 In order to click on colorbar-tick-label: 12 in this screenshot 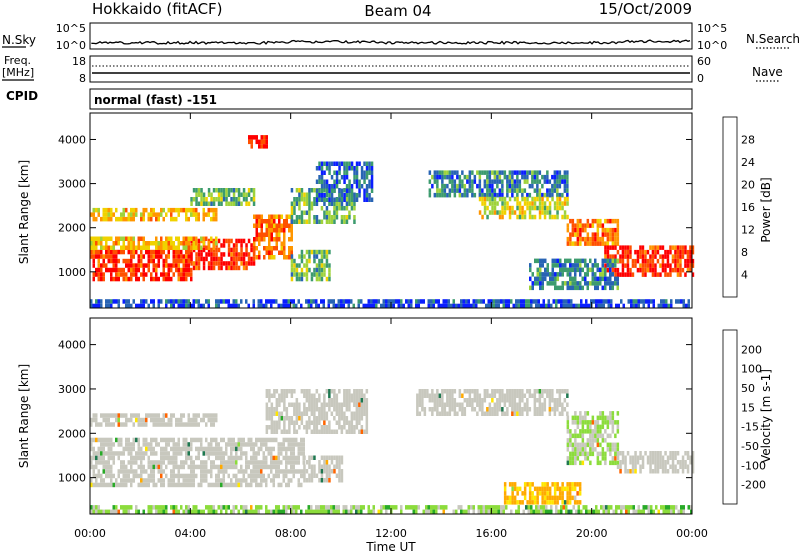, I will do `click(748, 230)`.